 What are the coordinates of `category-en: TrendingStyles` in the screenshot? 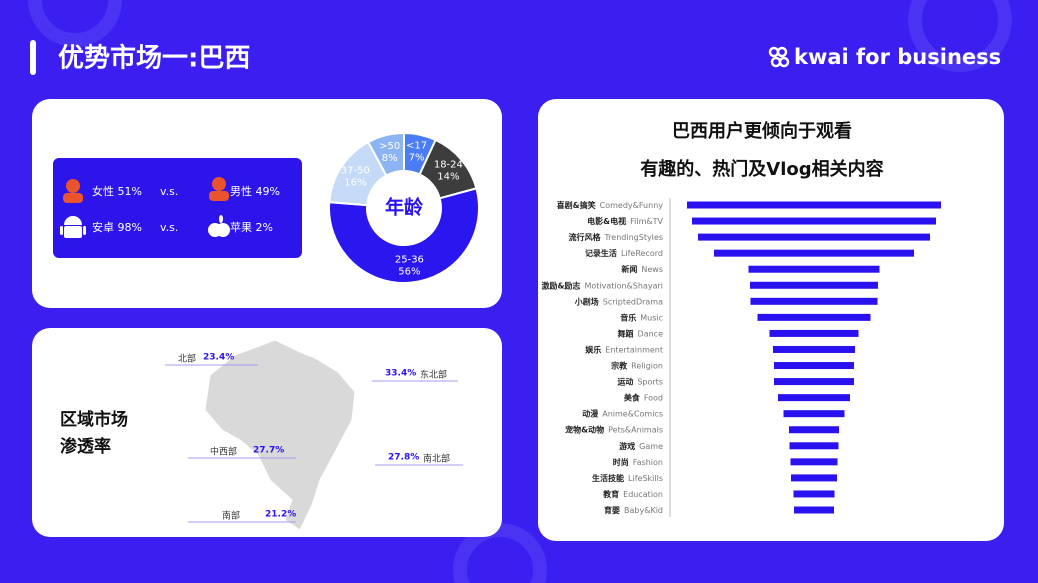 It's located at (633, 237).